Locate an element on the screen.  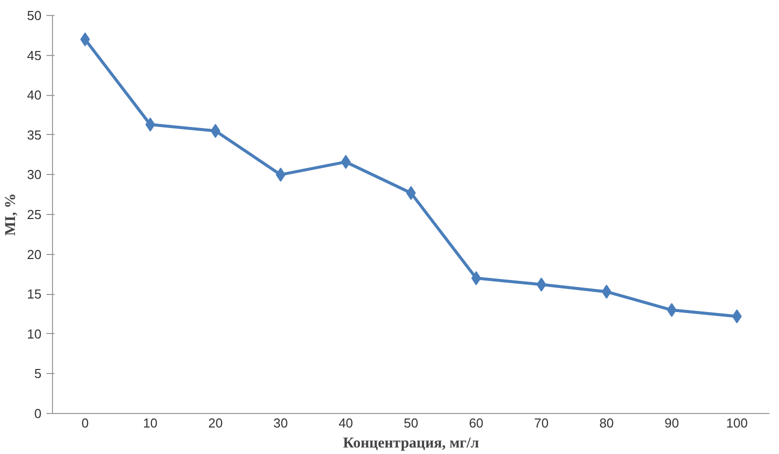
x-tick-label: 80 is located at coordinates (606, 423).